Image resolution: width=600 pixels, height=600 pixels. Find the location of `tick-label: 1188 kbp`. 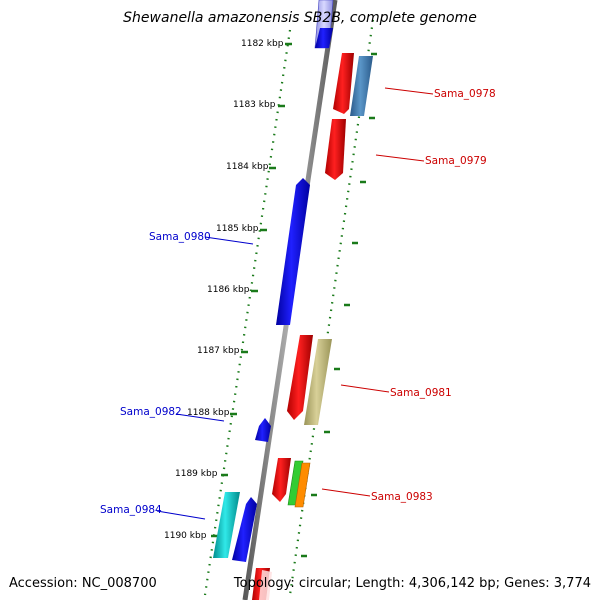

tick-label: 1188 kbp is located at coordinates (208, 413).